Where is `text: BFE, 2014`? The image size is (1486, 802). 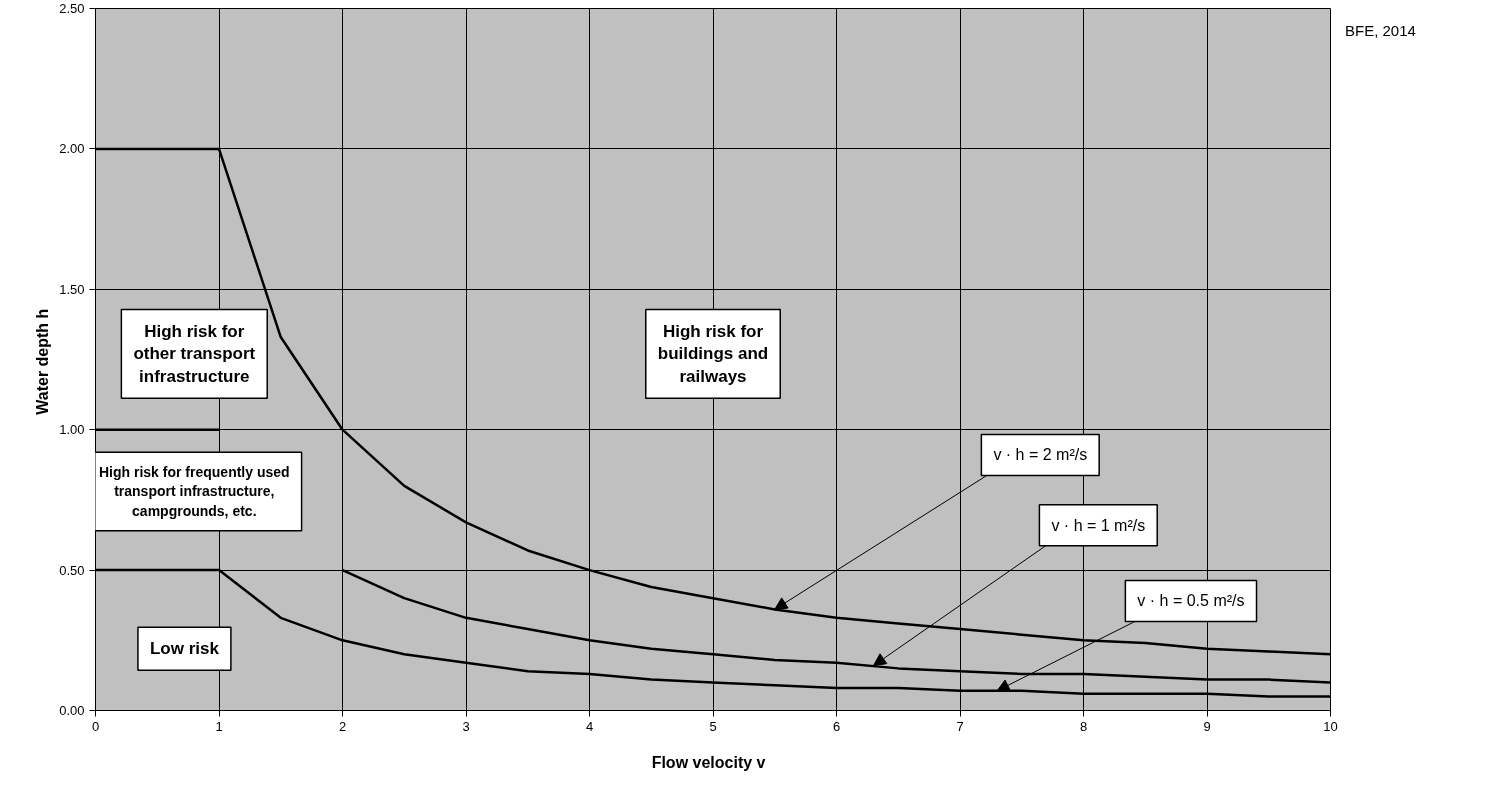
text: BFE, 2014 is located at coordinates (1380, 31).